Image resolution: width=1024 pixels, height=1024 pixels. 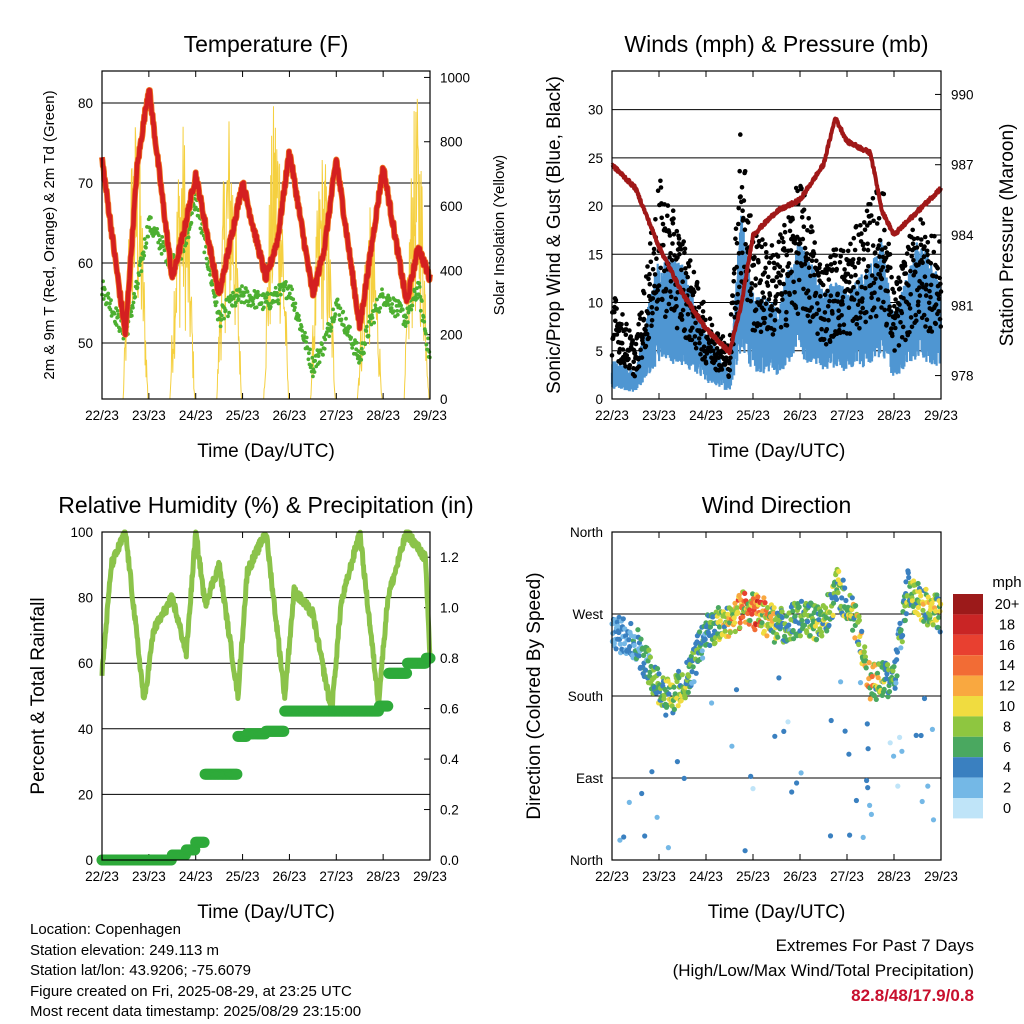 What do you see at coordinates (1007, 809) in the screenshot?
I see `colorbar-tick-label: 0` at bounding box center [1007, 809].